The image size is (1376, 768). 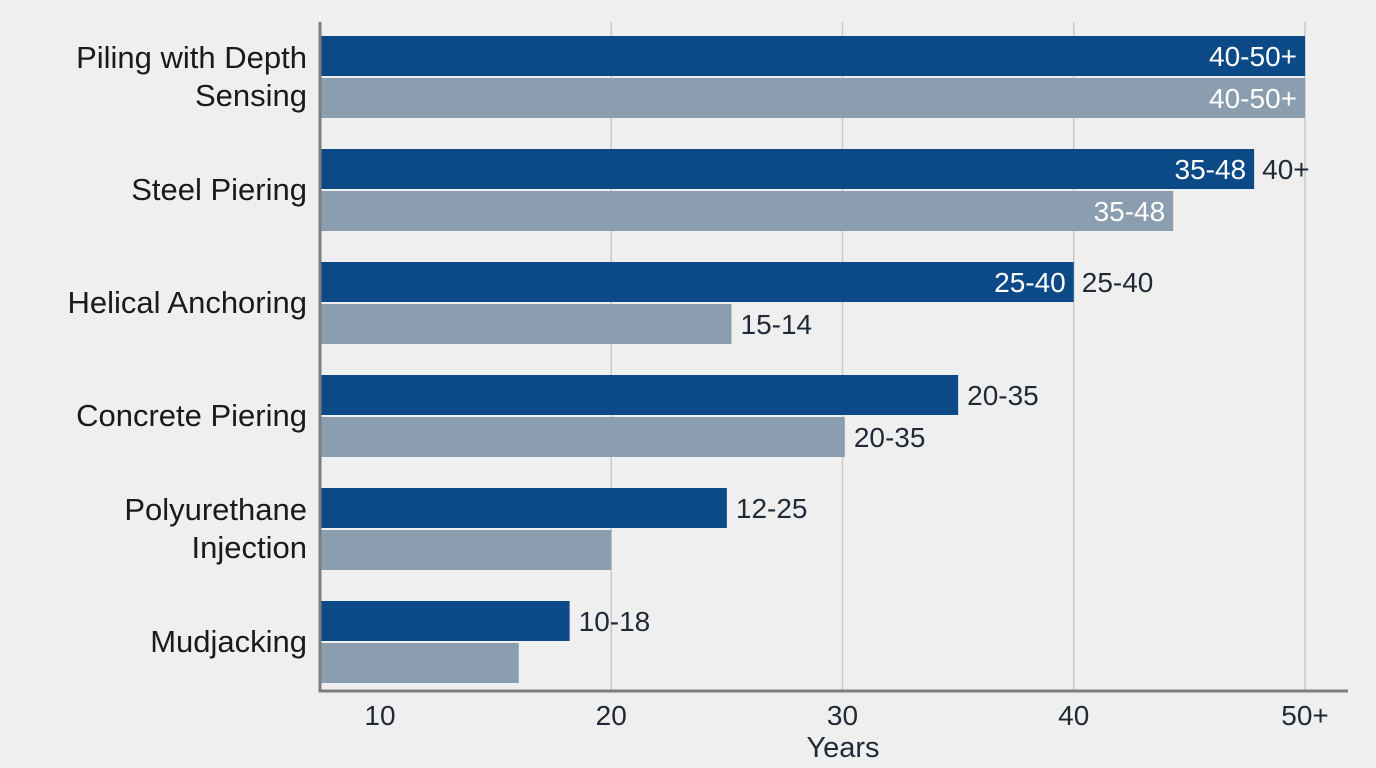 What do you see at coordinates (1073, 715) in the screenshot?
I see `x-tick-label: 40` at bounding box center [1073, 715].